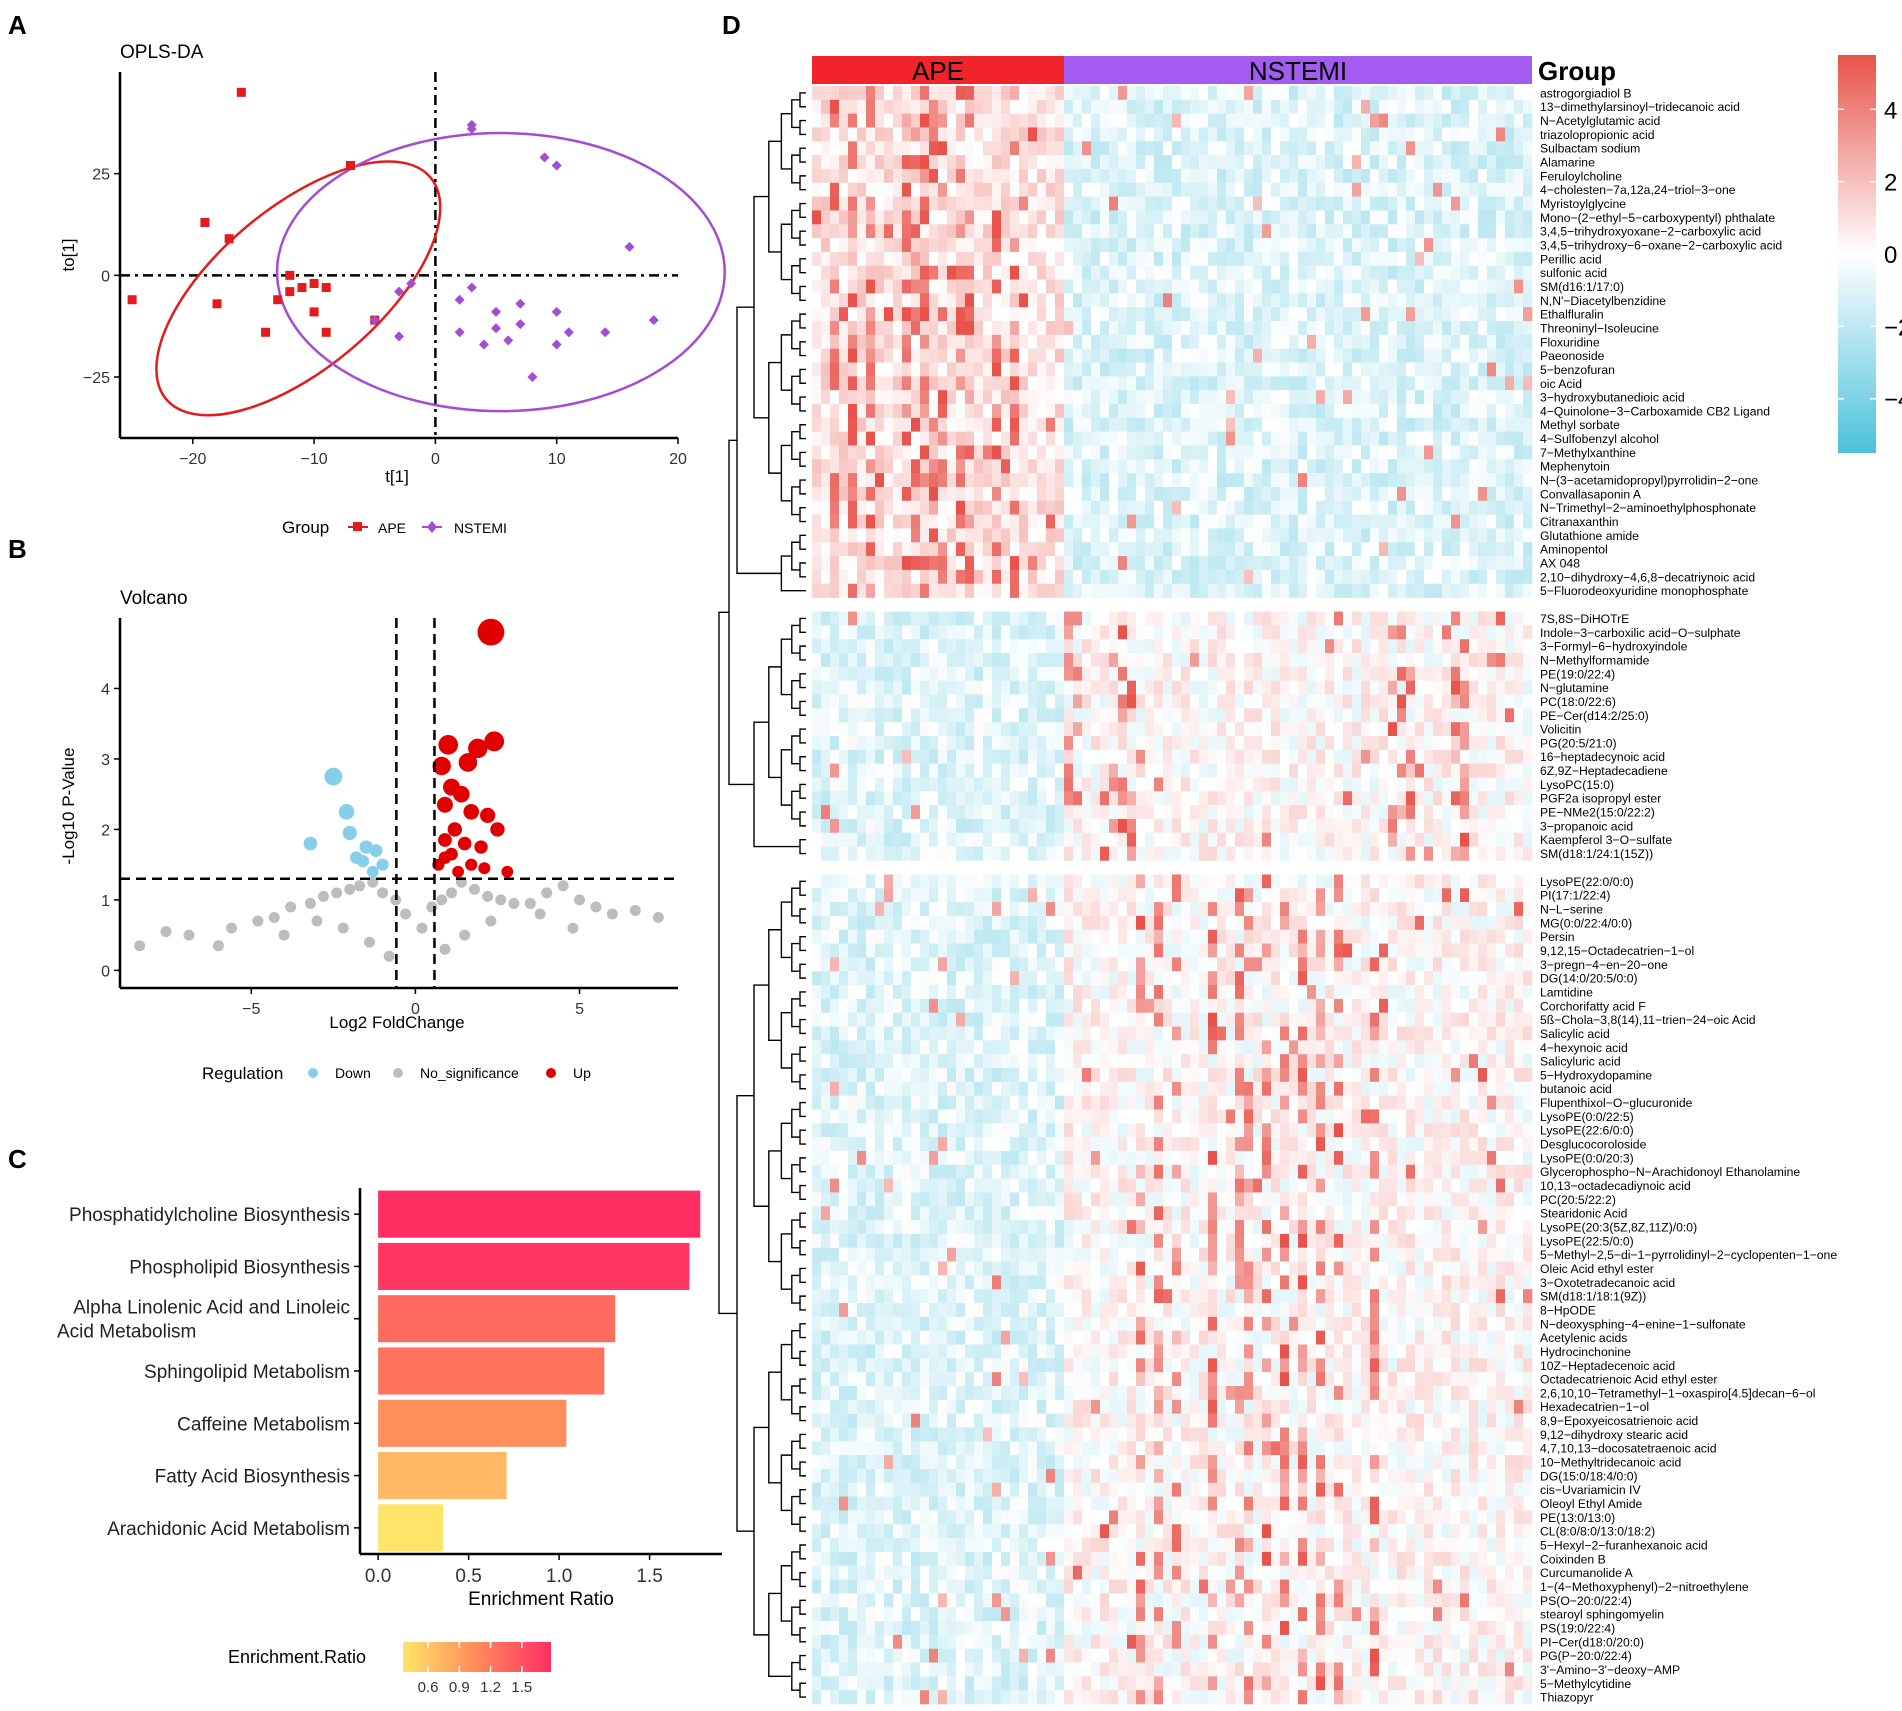  I want to click on volcano-point-no_significance, so click(140, 946).